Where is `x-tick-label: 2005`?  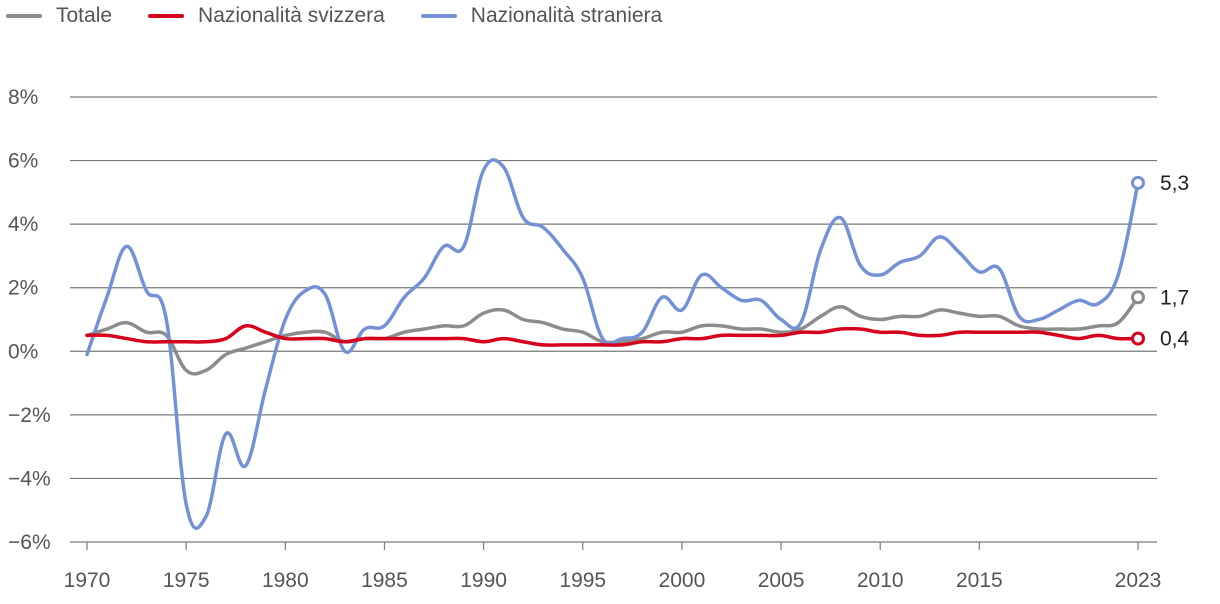
x-tick-label: 2005 is located at coordinates (781, 580).